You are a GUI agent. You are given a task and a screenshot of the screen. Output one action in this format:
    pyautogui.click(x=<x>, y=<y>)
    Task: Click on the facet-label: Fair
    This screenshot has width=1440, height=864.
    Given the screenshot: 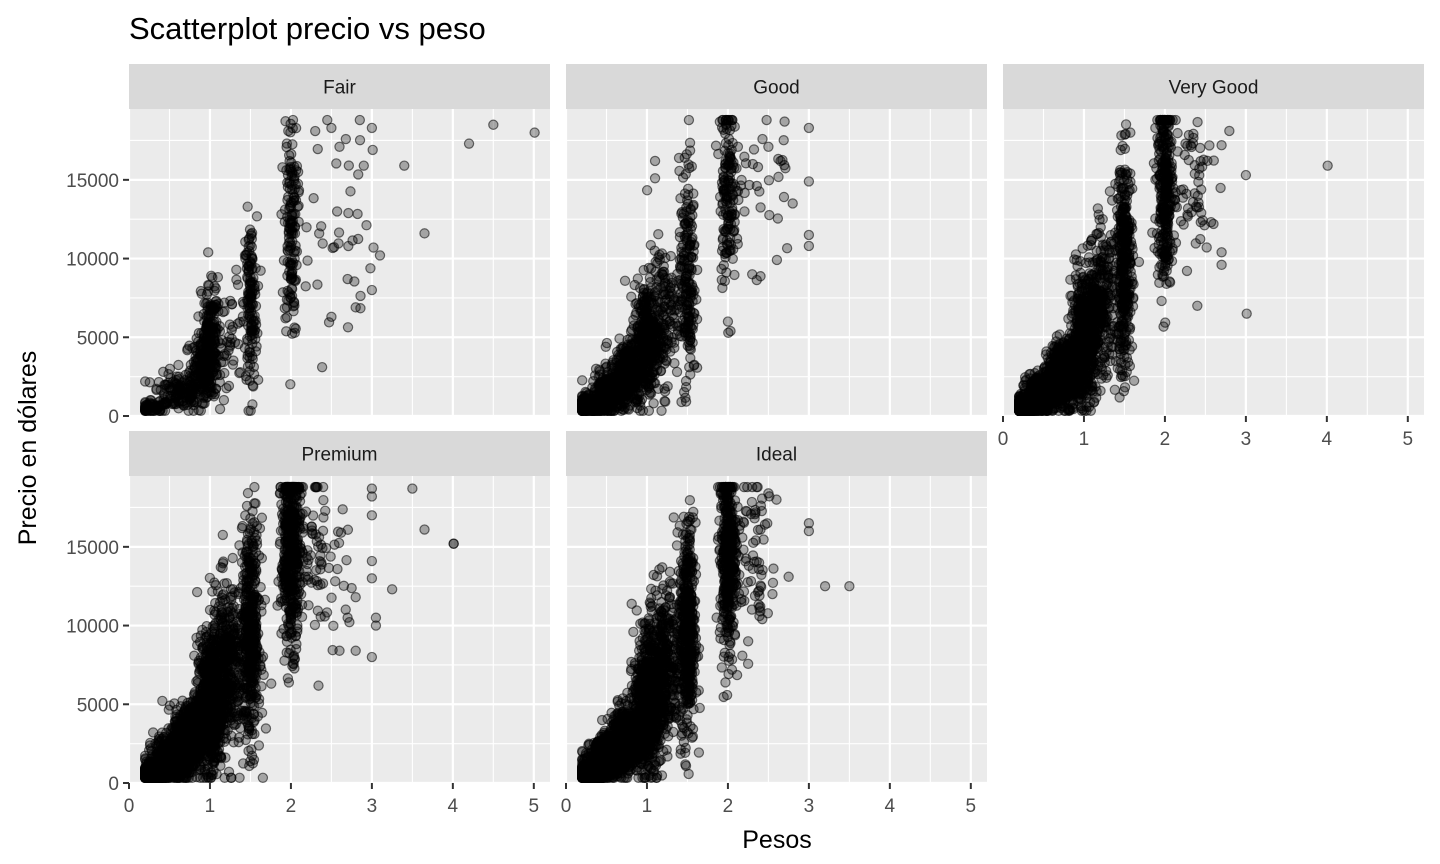 What is the action you would take?
    pyautogui.click(x=339, y=88)
    